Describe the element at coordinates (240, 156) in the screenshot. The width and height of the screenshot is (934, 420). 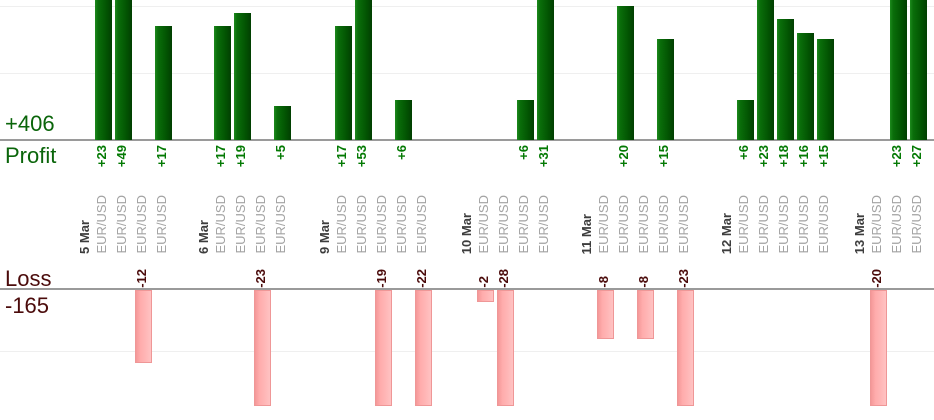
I see `trade-value-label: +19` at that location.